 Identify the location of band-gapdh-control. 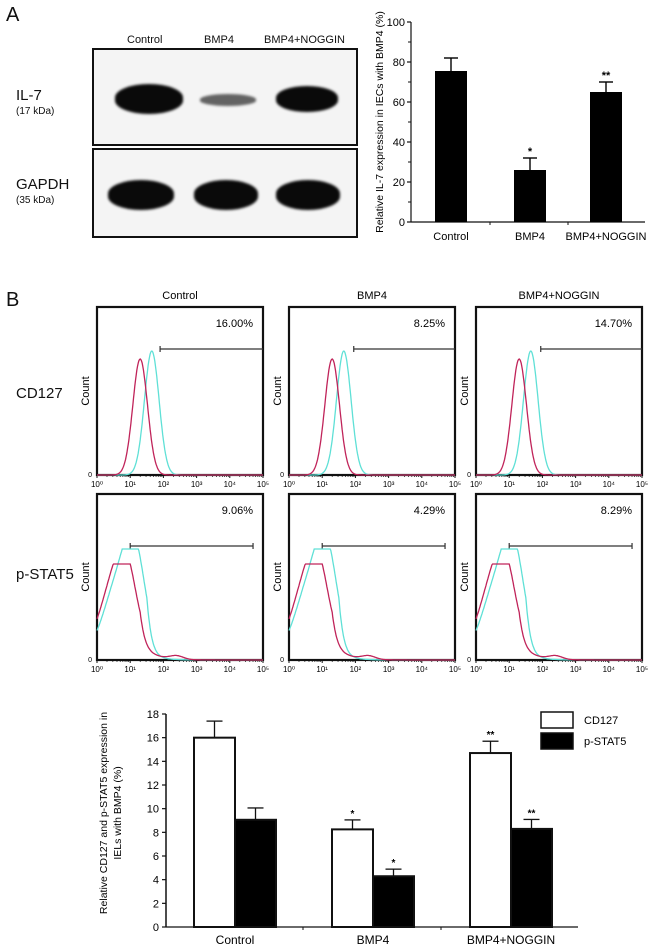
(141, 195).